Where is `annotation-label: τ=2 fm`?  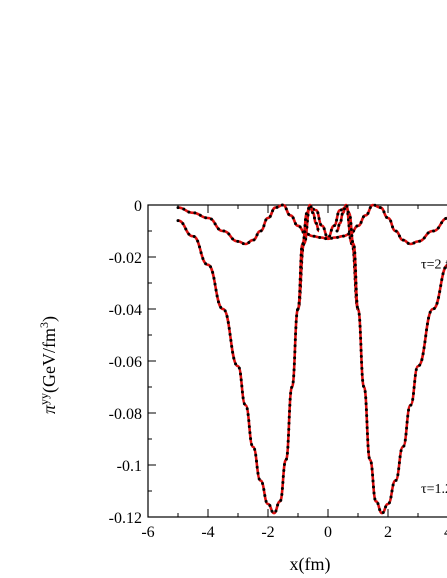 annotation-label: τ=2 fm is located at coordinates (434, 265).